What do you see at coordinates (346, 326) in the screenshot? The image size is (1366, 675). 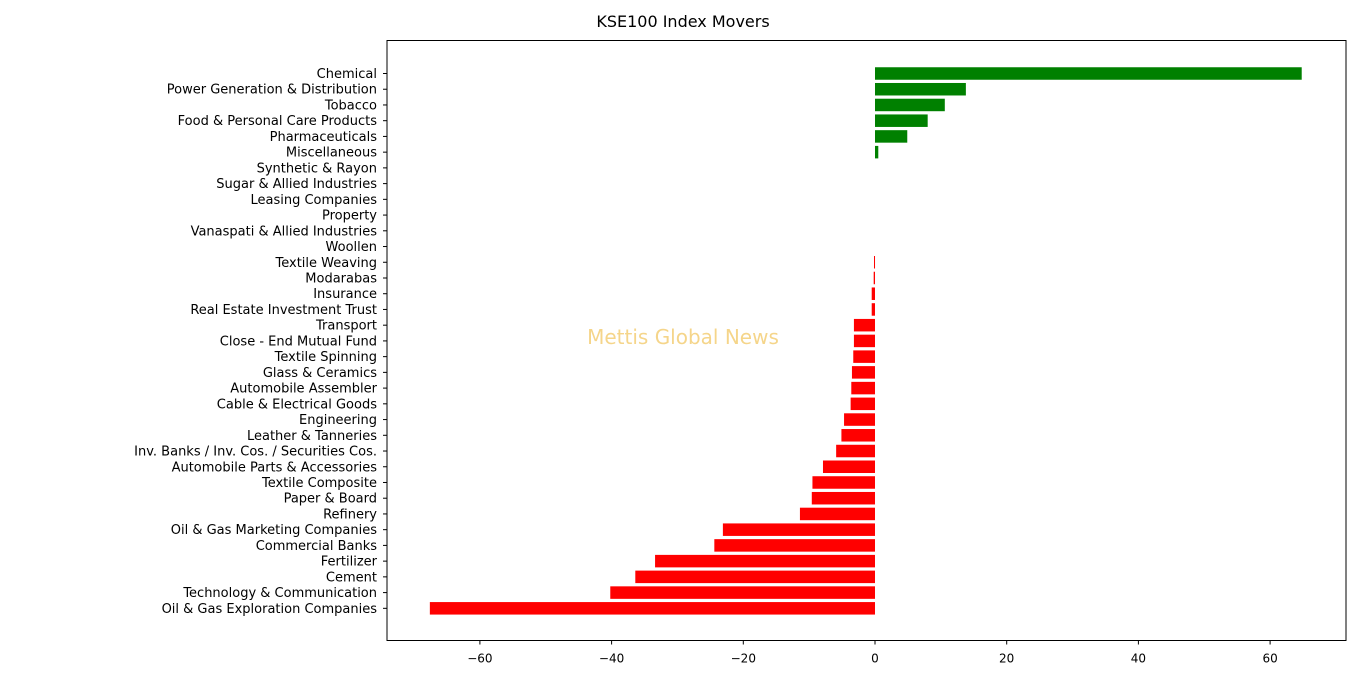 I see `category-label: Transport` at bounding box center [346, 326].